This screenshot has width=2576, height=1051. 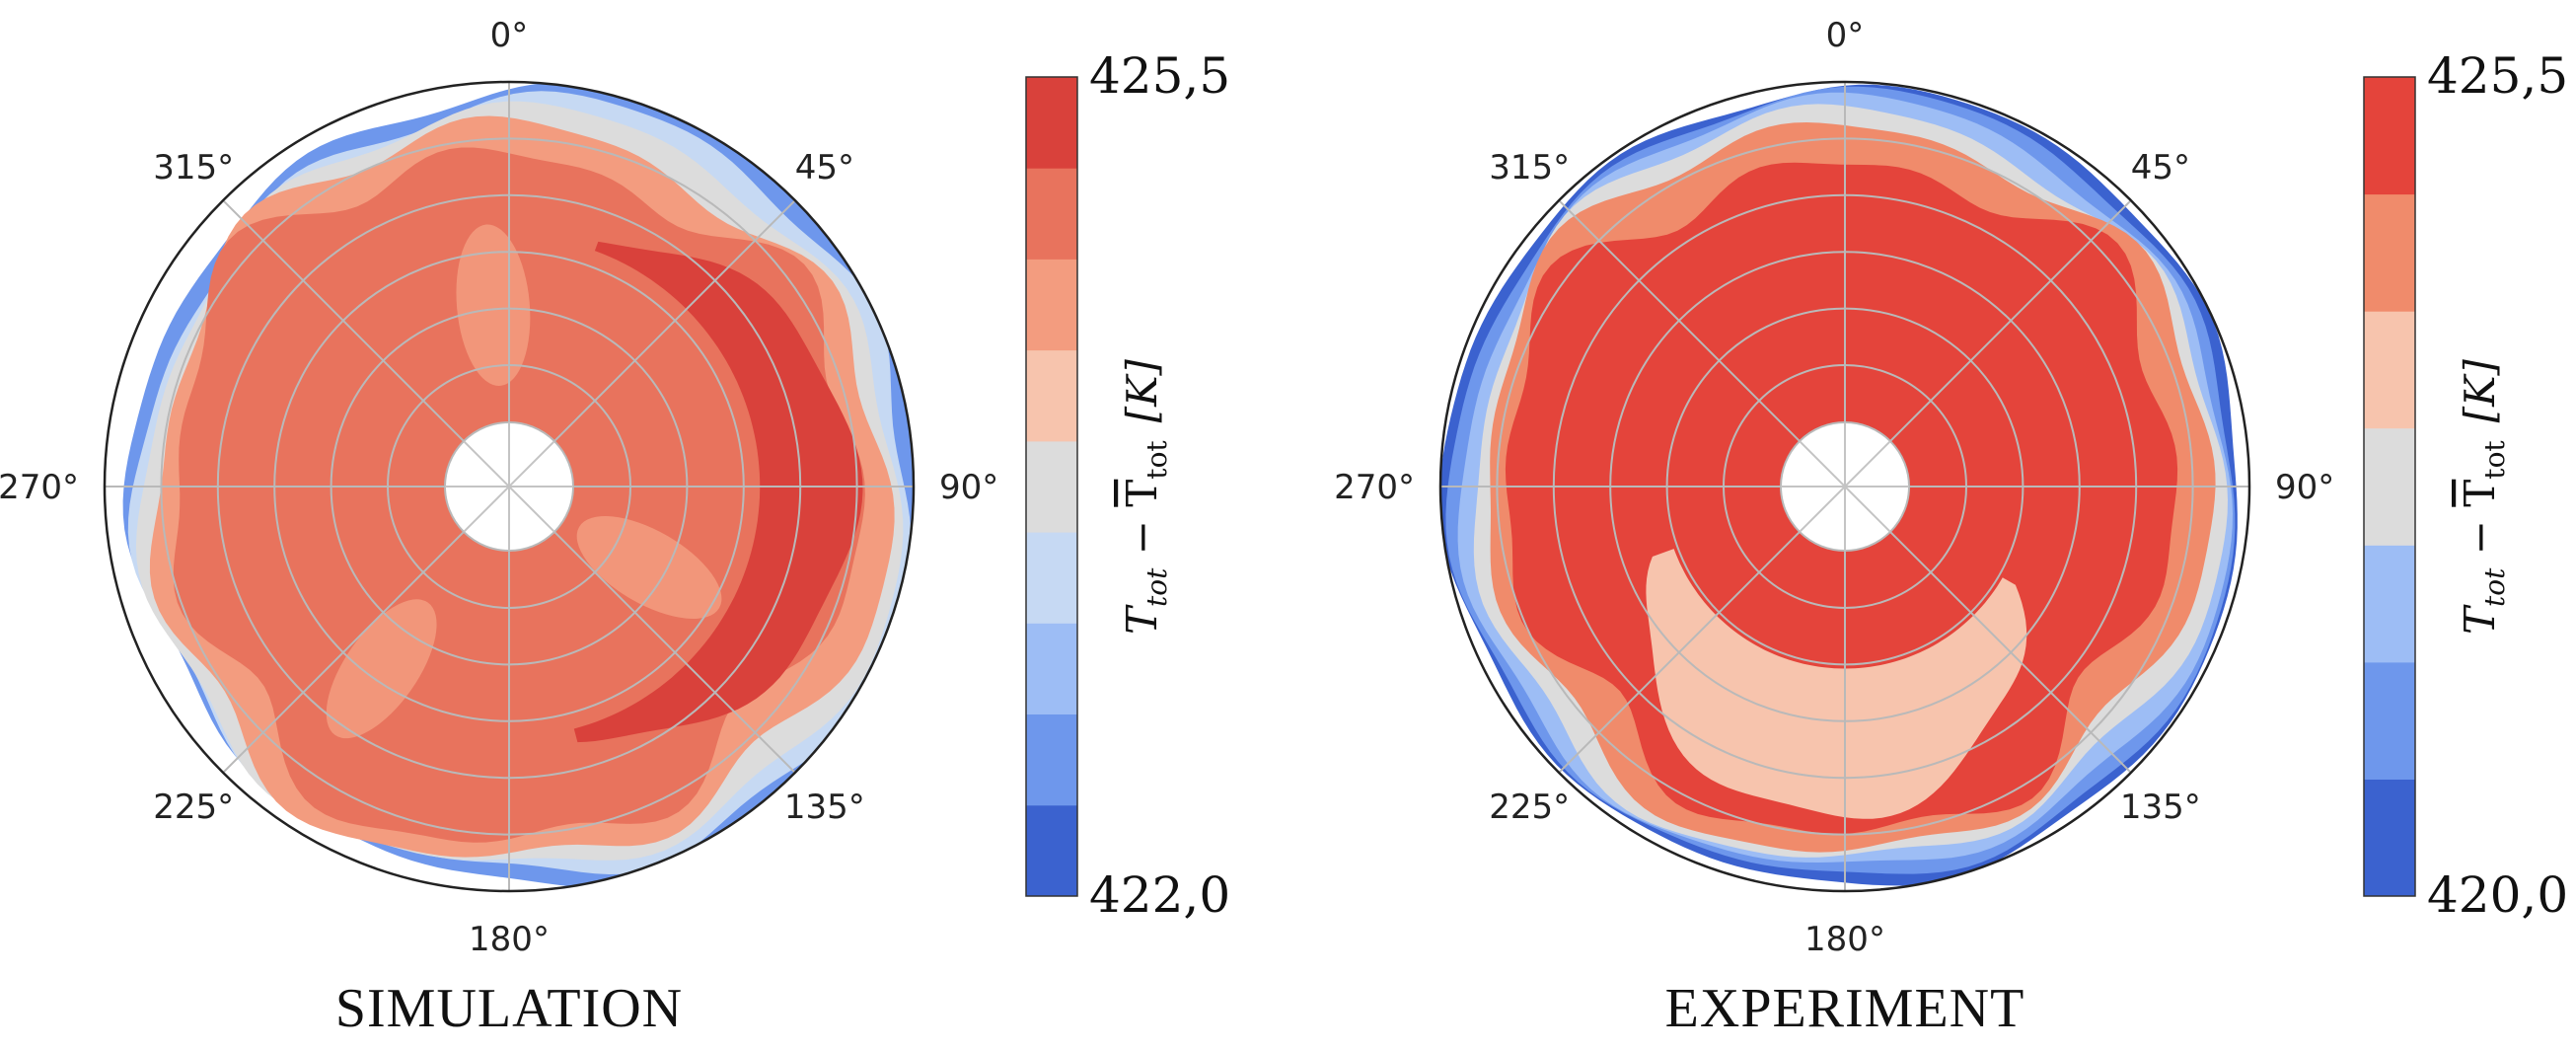 I want to click on colorbar: 425,5 420,0 Ttot − Ttot[K], so click(x=2465, y=486).